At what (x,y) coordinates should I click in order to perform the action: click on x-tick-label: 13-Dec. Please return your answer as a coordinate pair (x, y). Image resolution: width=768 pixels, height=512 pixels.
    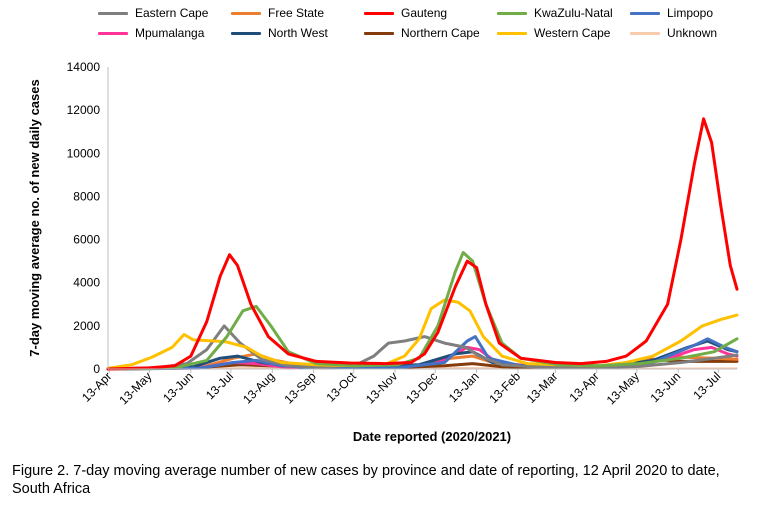
    Looking at the image, I should click on (421, 387).